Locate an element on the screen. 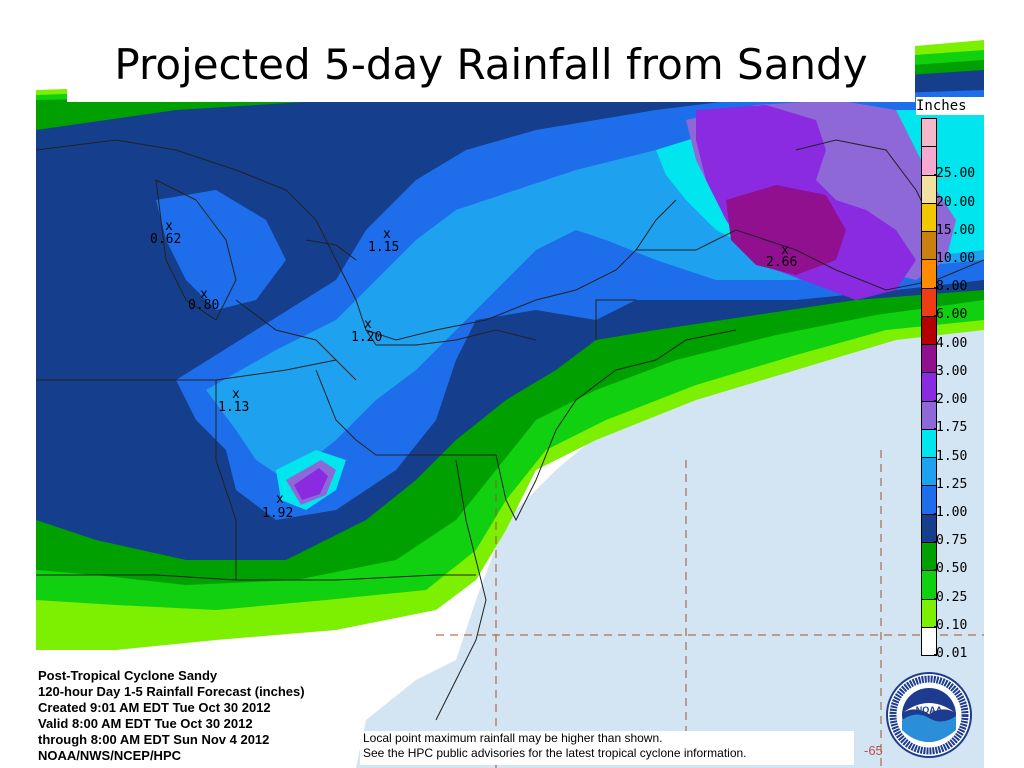  point-maximum-5: x 1.92 is located at coordinates (277, 506).